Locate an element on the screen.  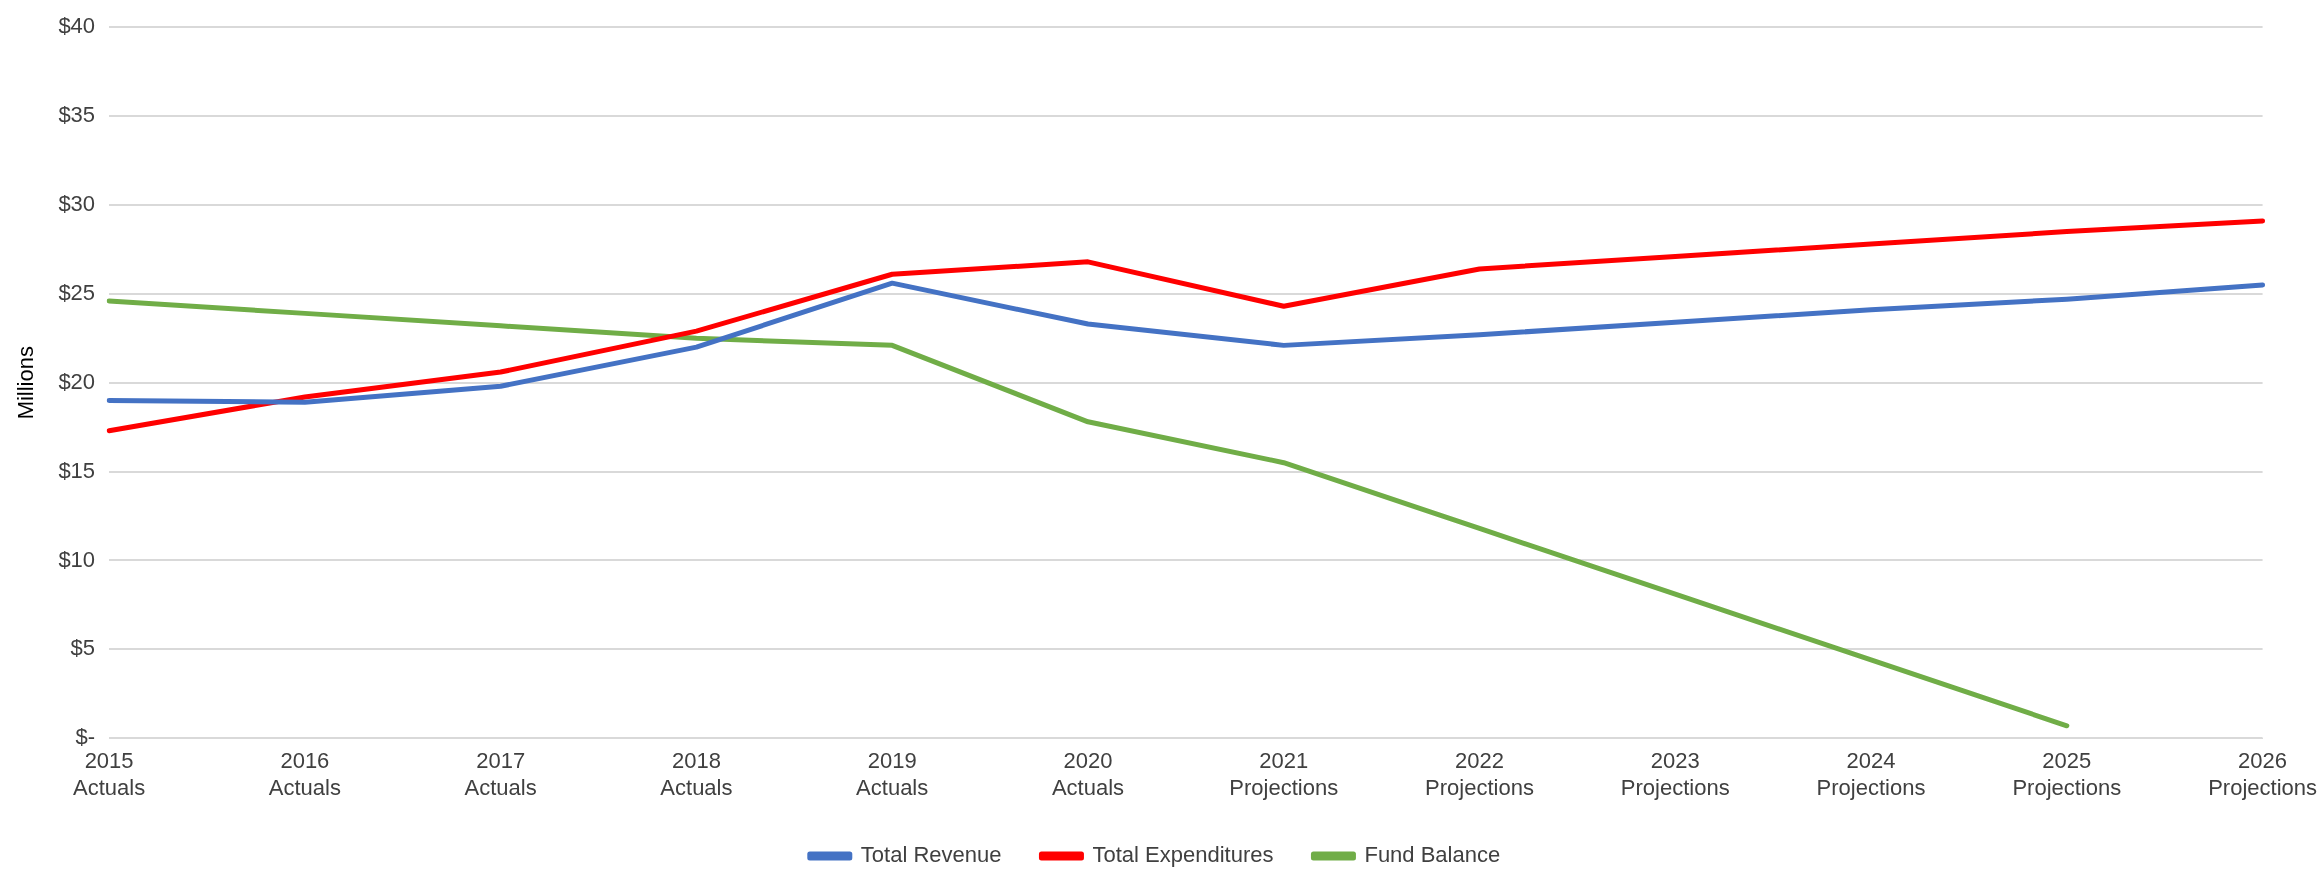
legend-label: Fund Balance is located at coordinates (1432, 855).